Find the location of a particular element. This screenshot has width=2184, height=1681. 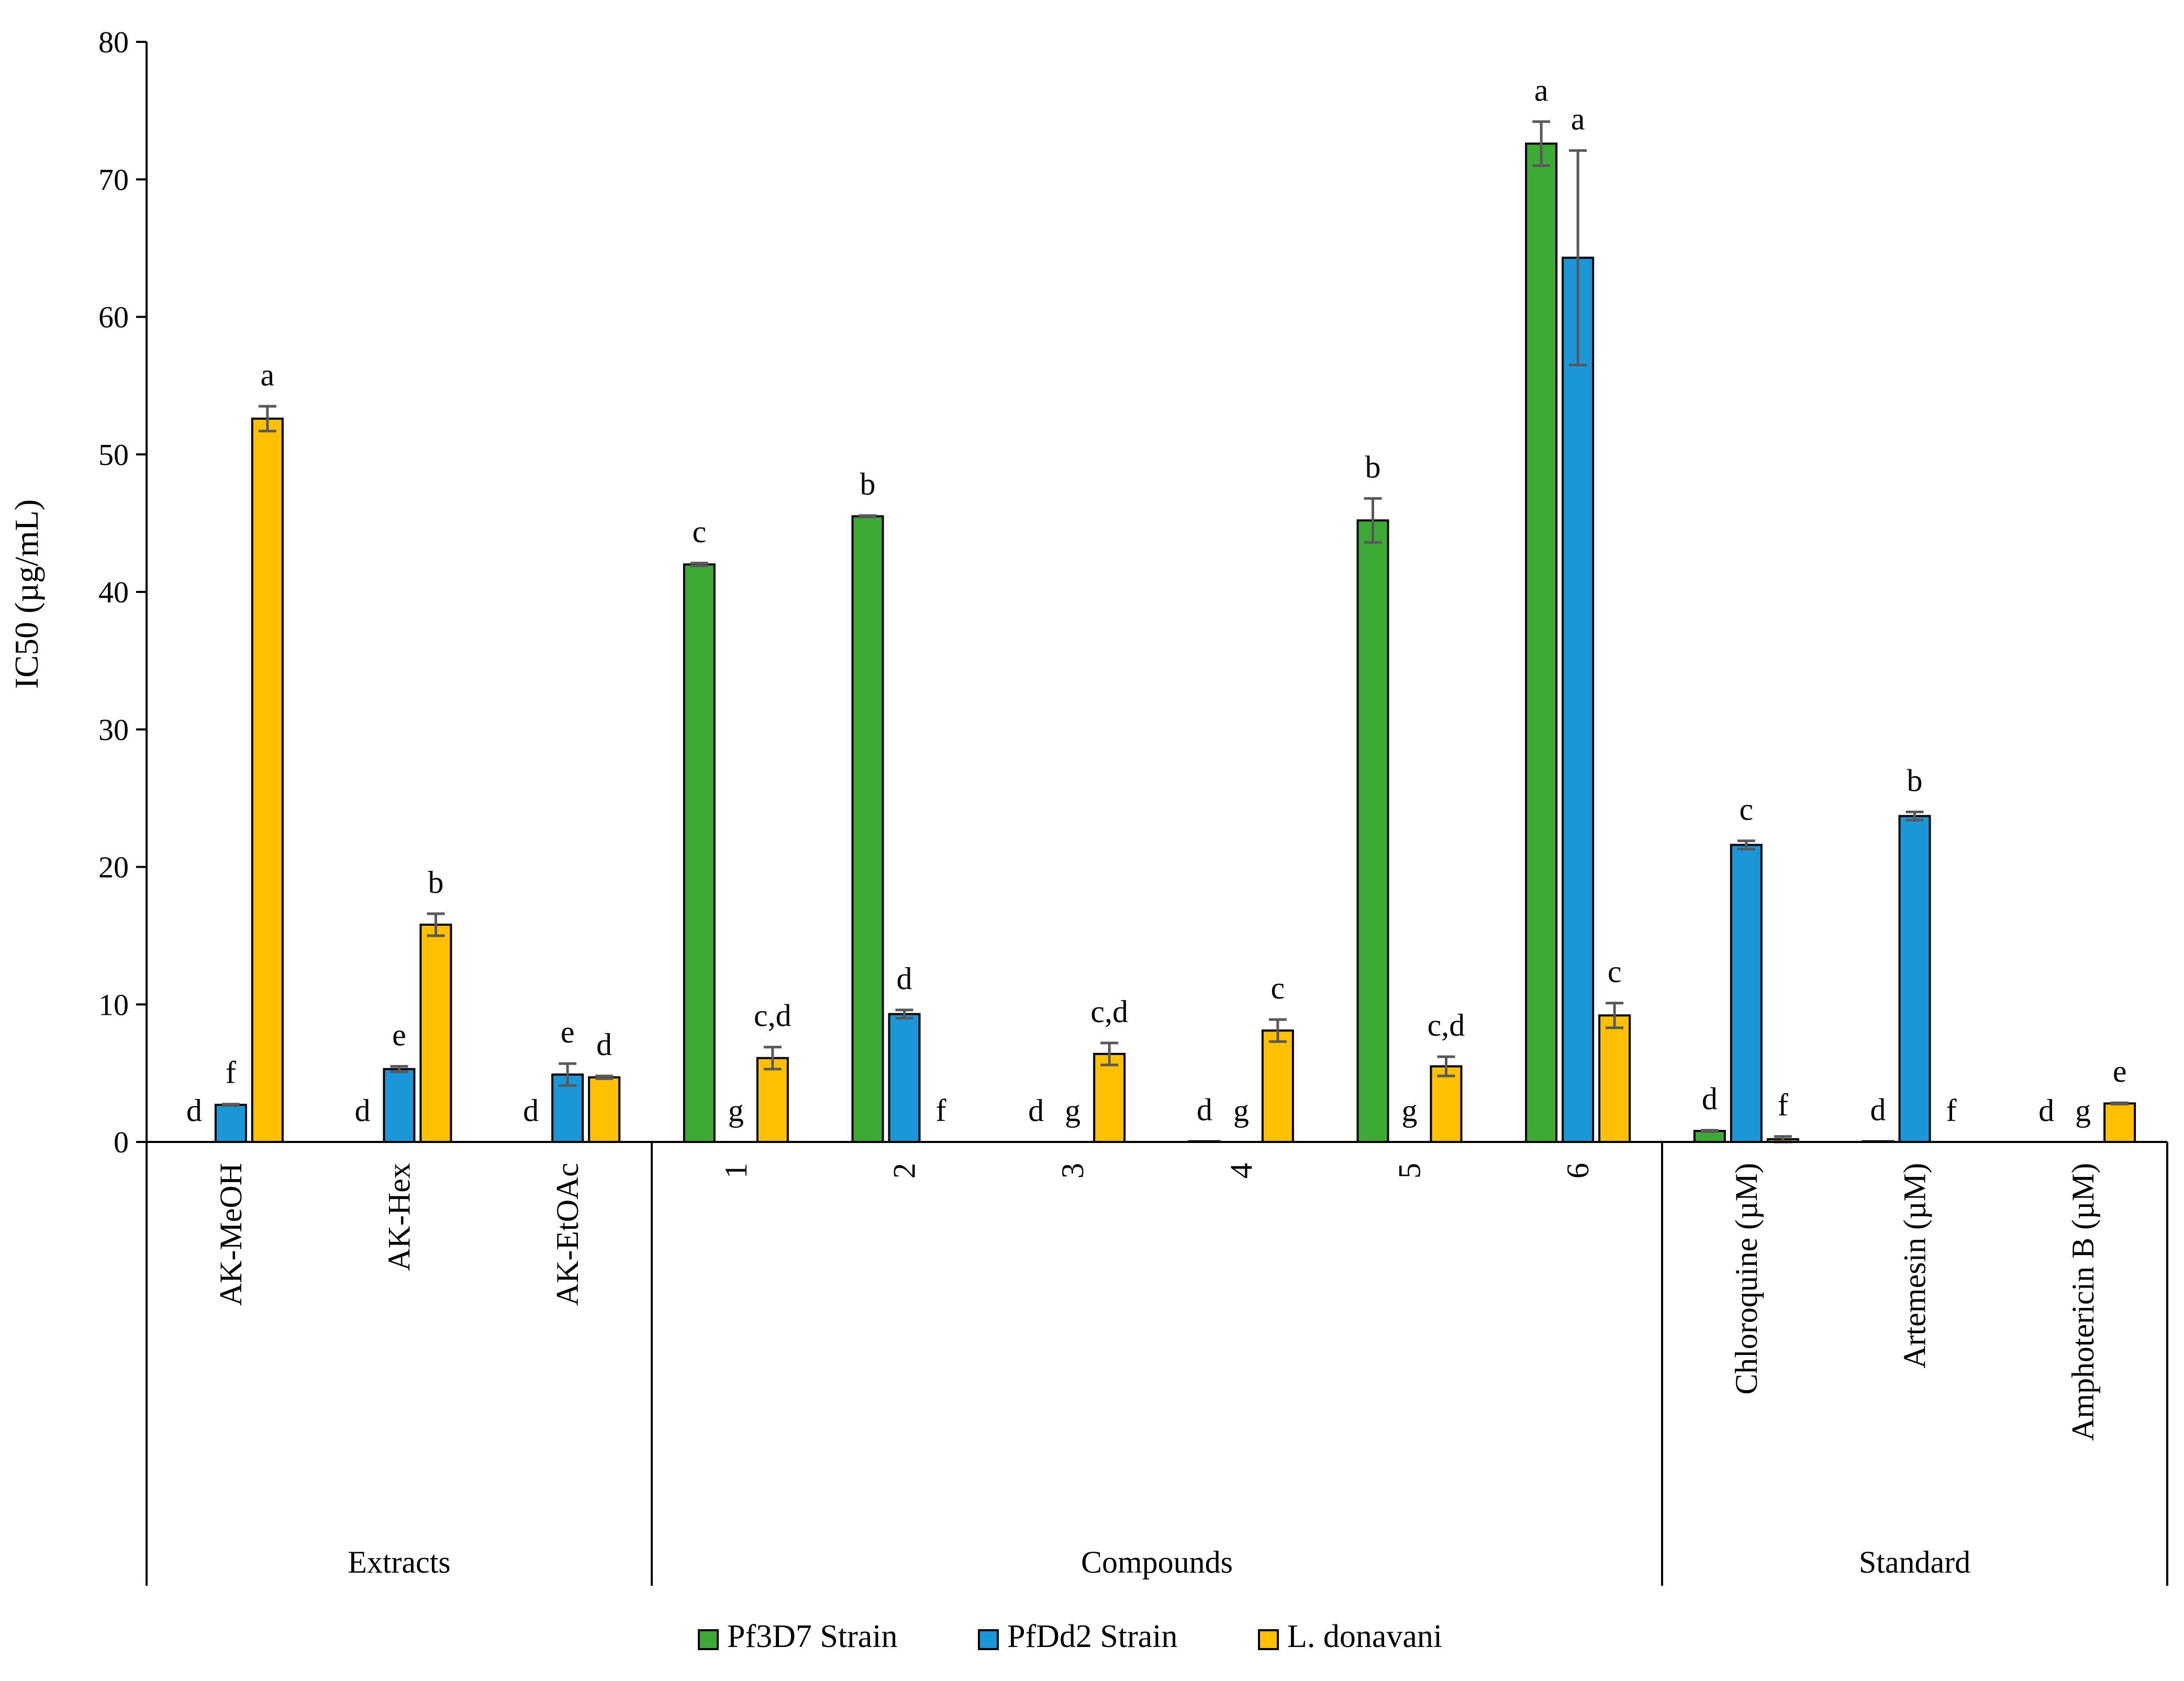

x-category-label: Chloroquine (µM) is located at coordinates (1747, 1279).